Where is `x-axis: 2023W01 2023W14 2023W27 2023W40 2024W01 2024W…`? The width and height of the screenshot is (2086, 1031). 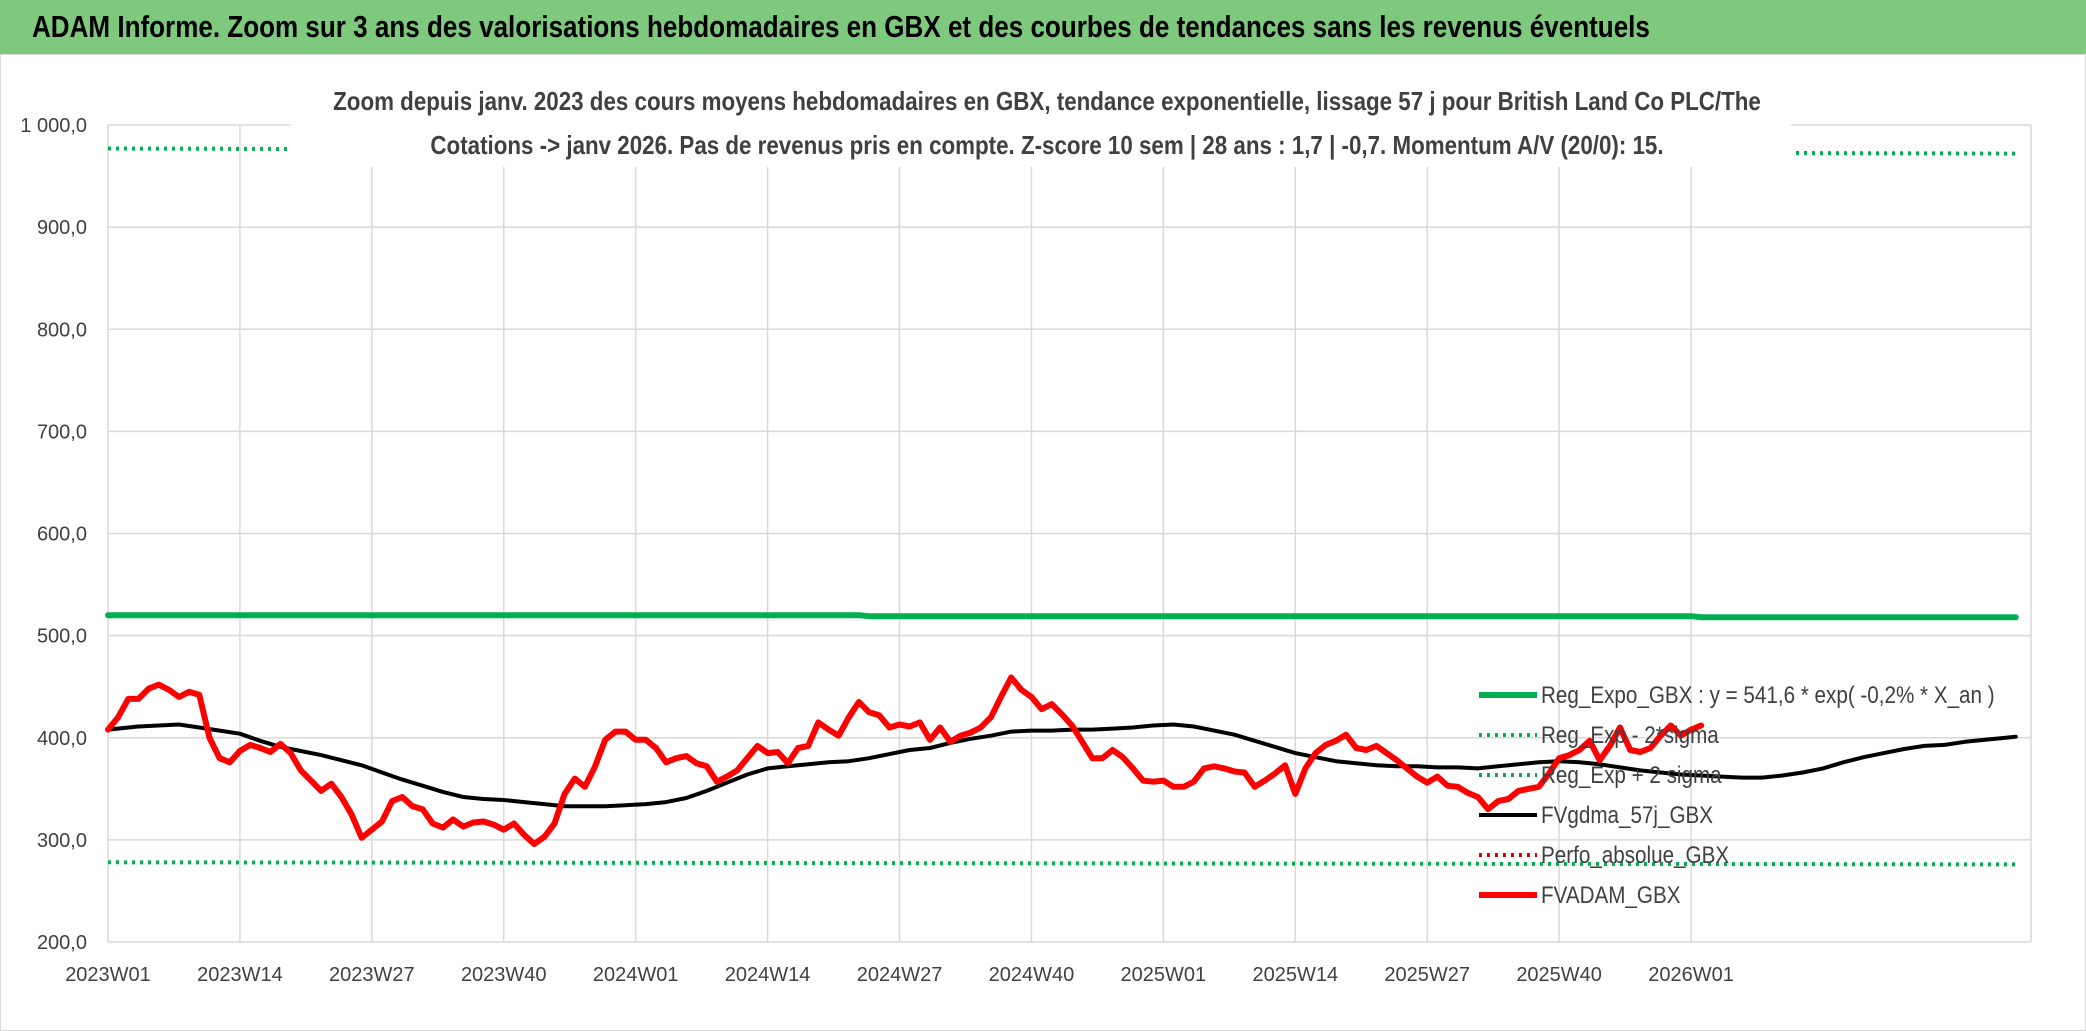
x-axis: 2023W01 2023W14 2023W27 2023W40 2024W01 2024W… is located at coordinates (899, 975).